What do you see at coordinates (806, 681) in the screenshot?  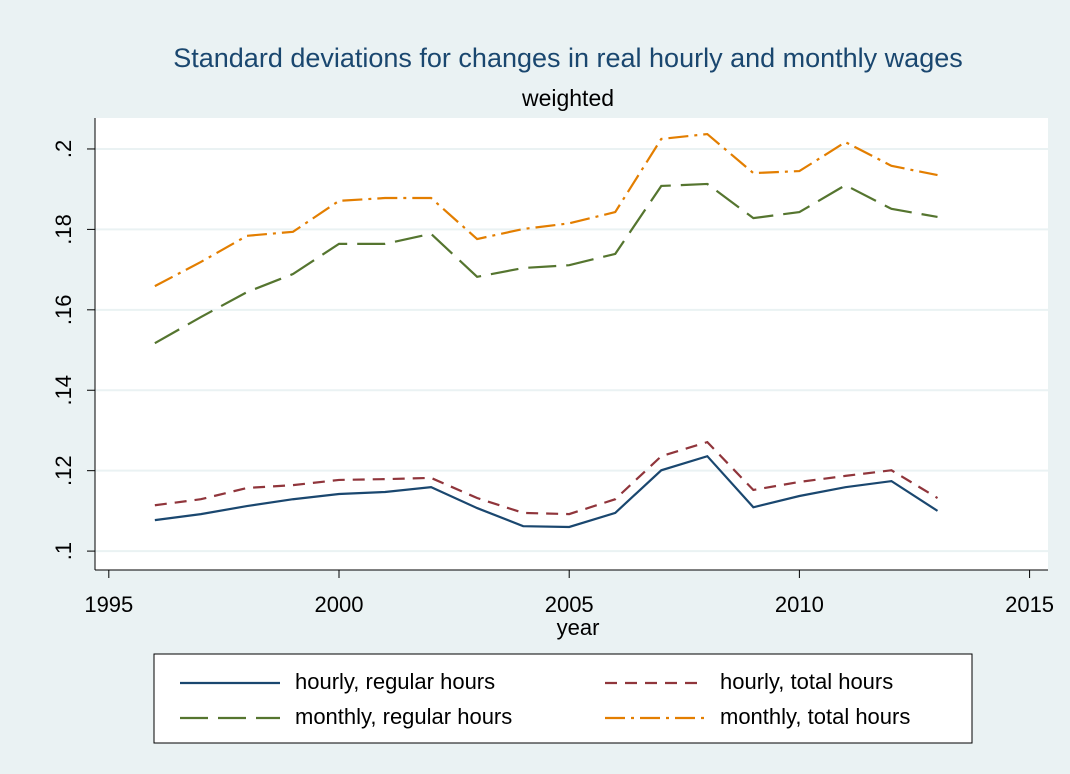 I see `legend-label: hourly, total hours` at bounding box center [806, 681].